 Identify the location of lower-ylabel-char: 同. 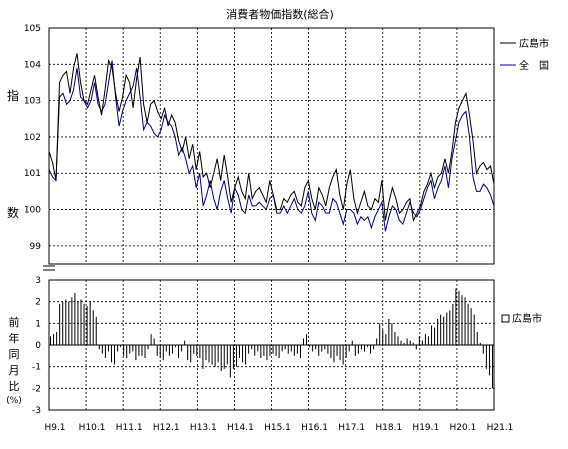
(14, 354).